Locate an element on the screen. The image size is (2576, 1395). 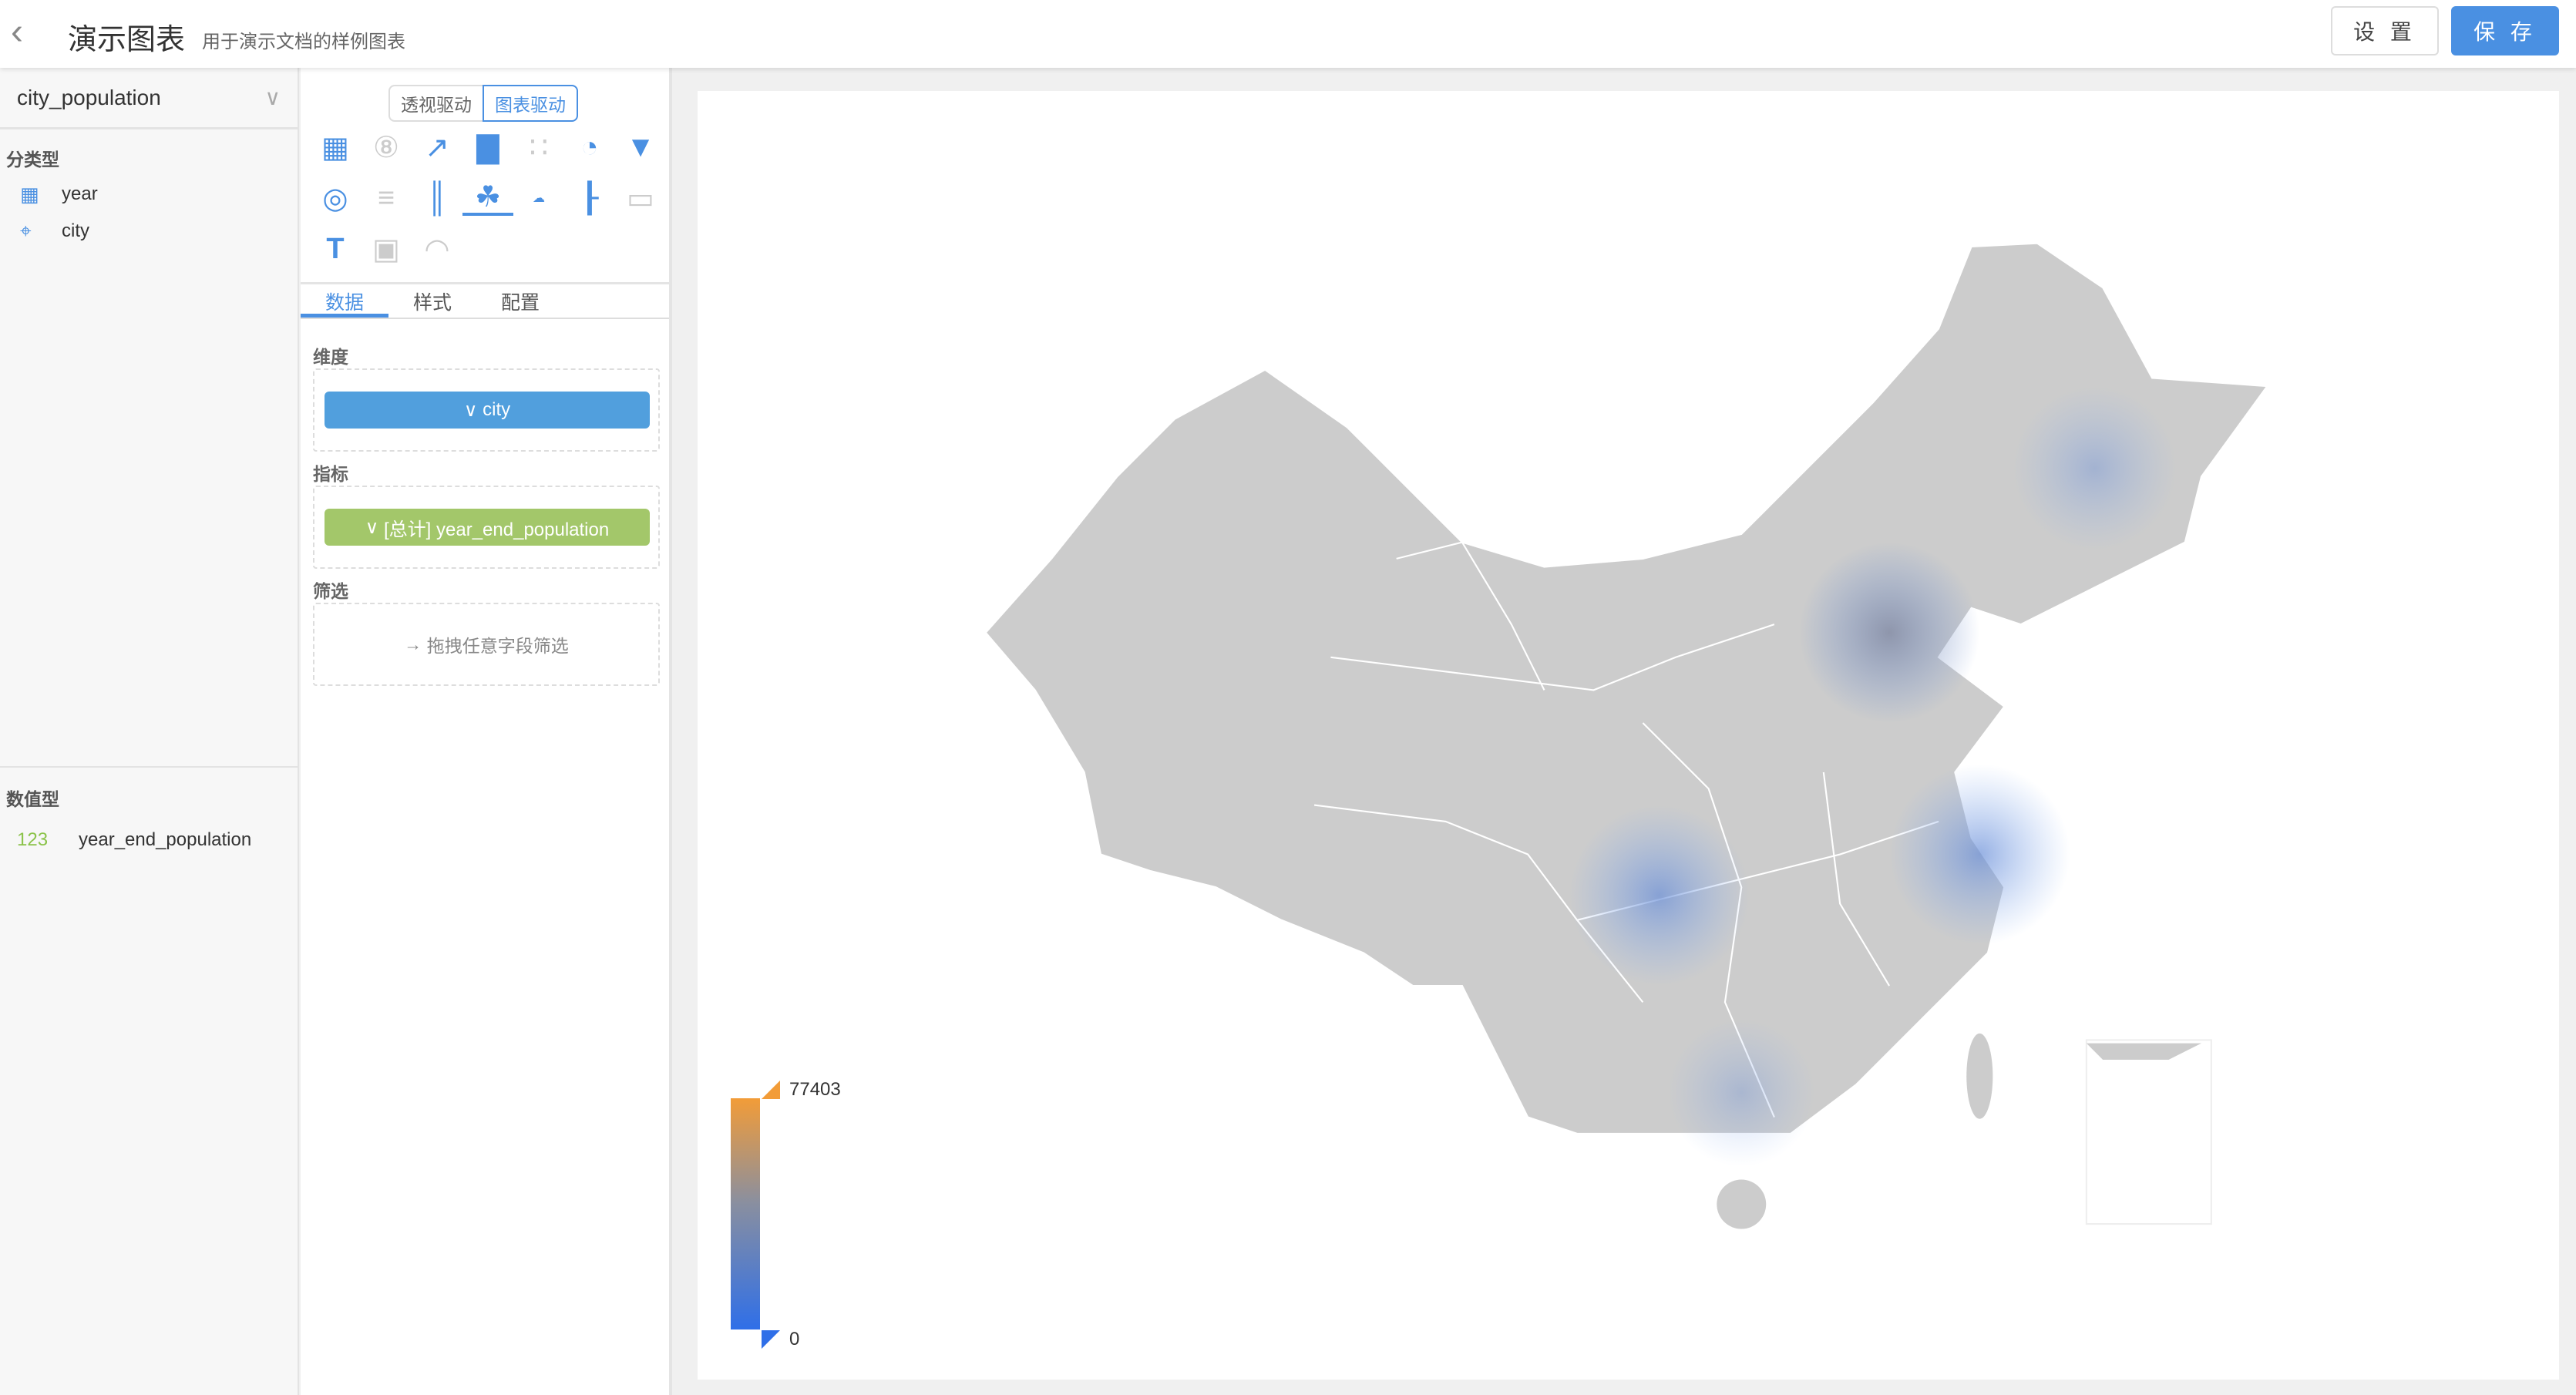
china-map-icon: ☘ is located at coordinates (487, 198).